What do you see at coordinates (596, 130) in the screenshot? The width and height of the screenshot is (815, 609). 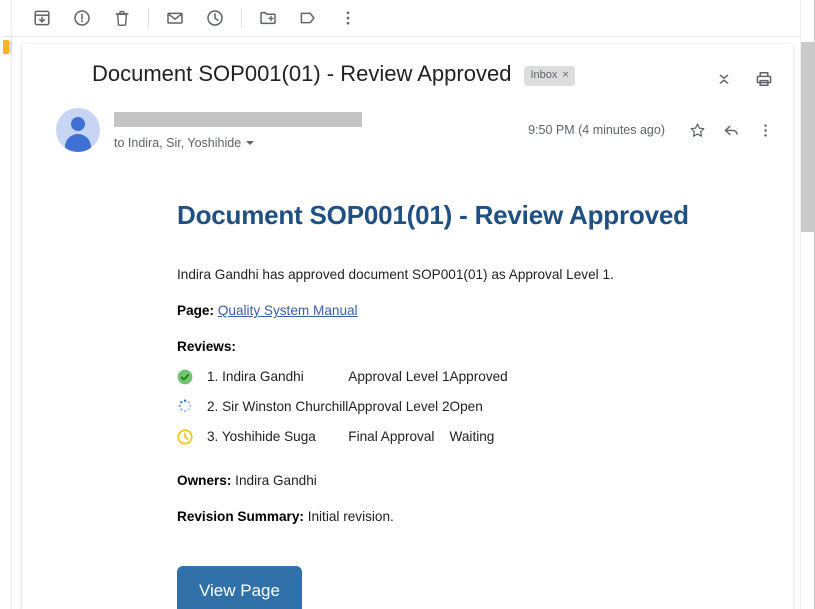 I see `message-timestamp: 9:50 PM (4 minutes ago)` at bounding box center [596, 130].